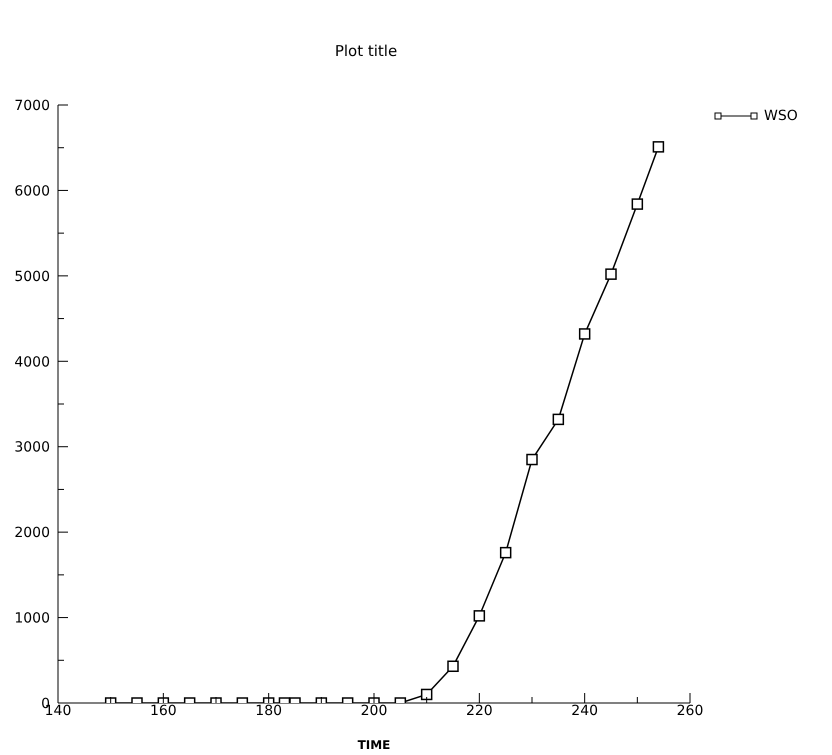  Describe the element at coordinates (374, 745) in the screenshot. I see `x-axis-title: TIME` at that location.